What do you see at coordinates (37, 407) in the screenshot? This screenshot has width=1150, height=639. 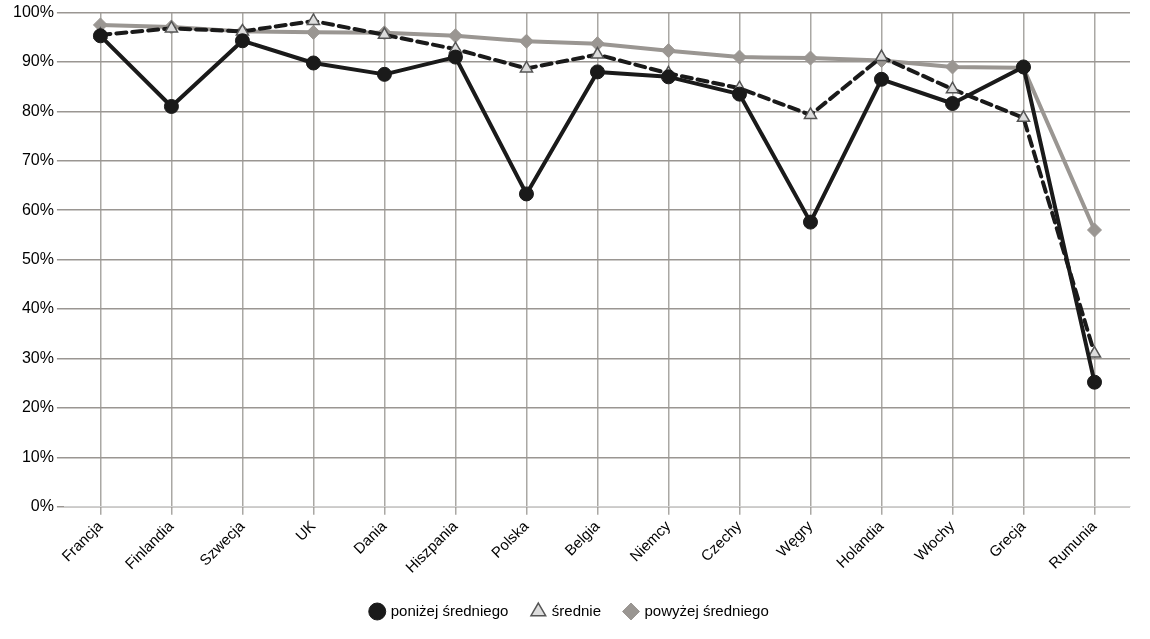 I see `y-tick-label: 20%` at bounding box center [37, 407].